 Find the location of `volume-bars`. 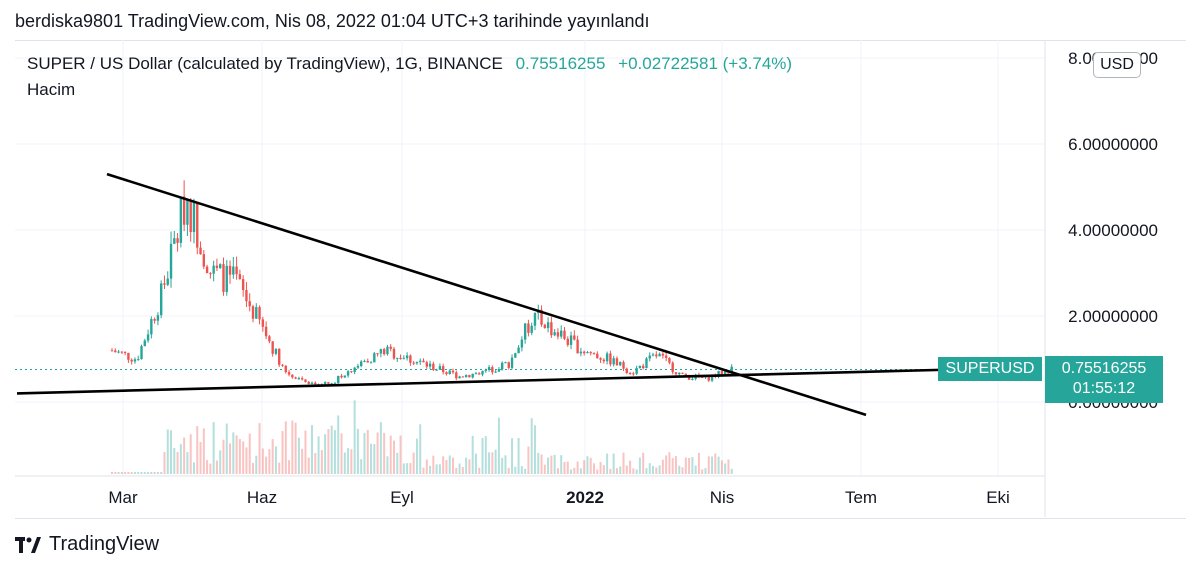

volume-bars is located at coordinates (422, 437).